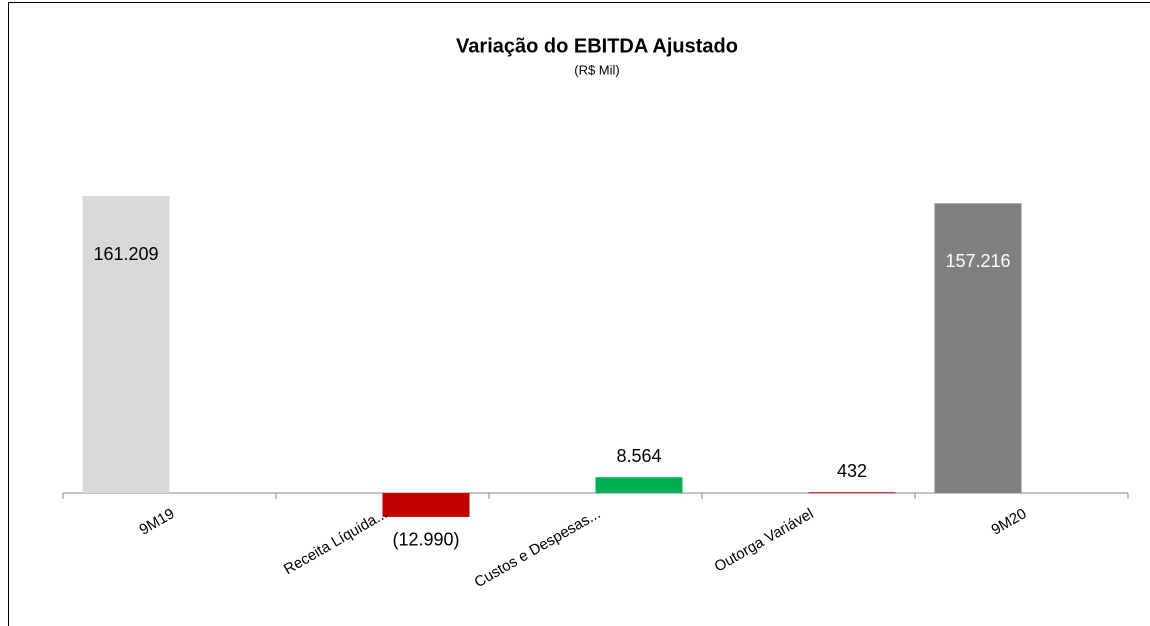 The width and height of the screenshot is (1150, 626). What do you see at coordinates (977, 261) in the screenshot?
I see `data-label: 157.216` at bounding box center [977, 261].